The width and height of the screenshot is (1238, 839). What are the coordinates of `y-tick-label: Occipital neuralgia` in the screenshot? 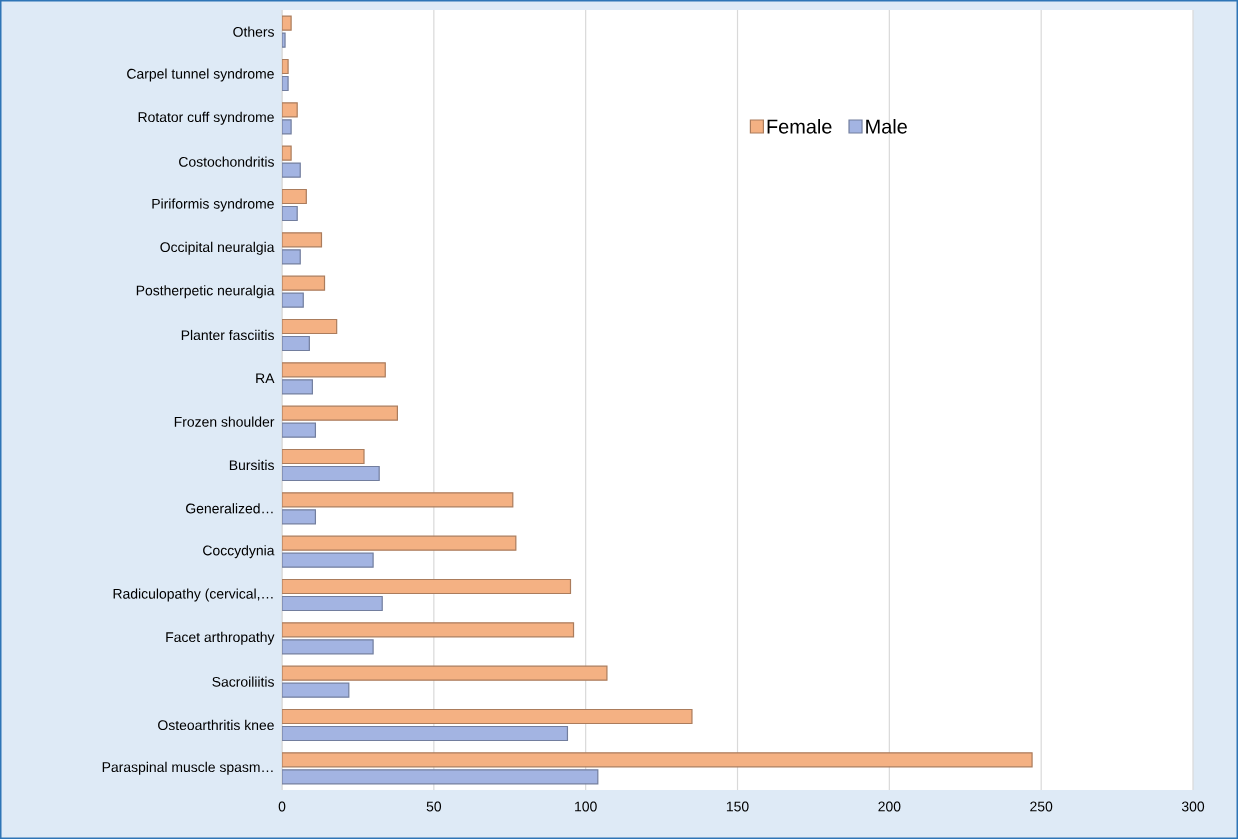 It's located at (217, 248).